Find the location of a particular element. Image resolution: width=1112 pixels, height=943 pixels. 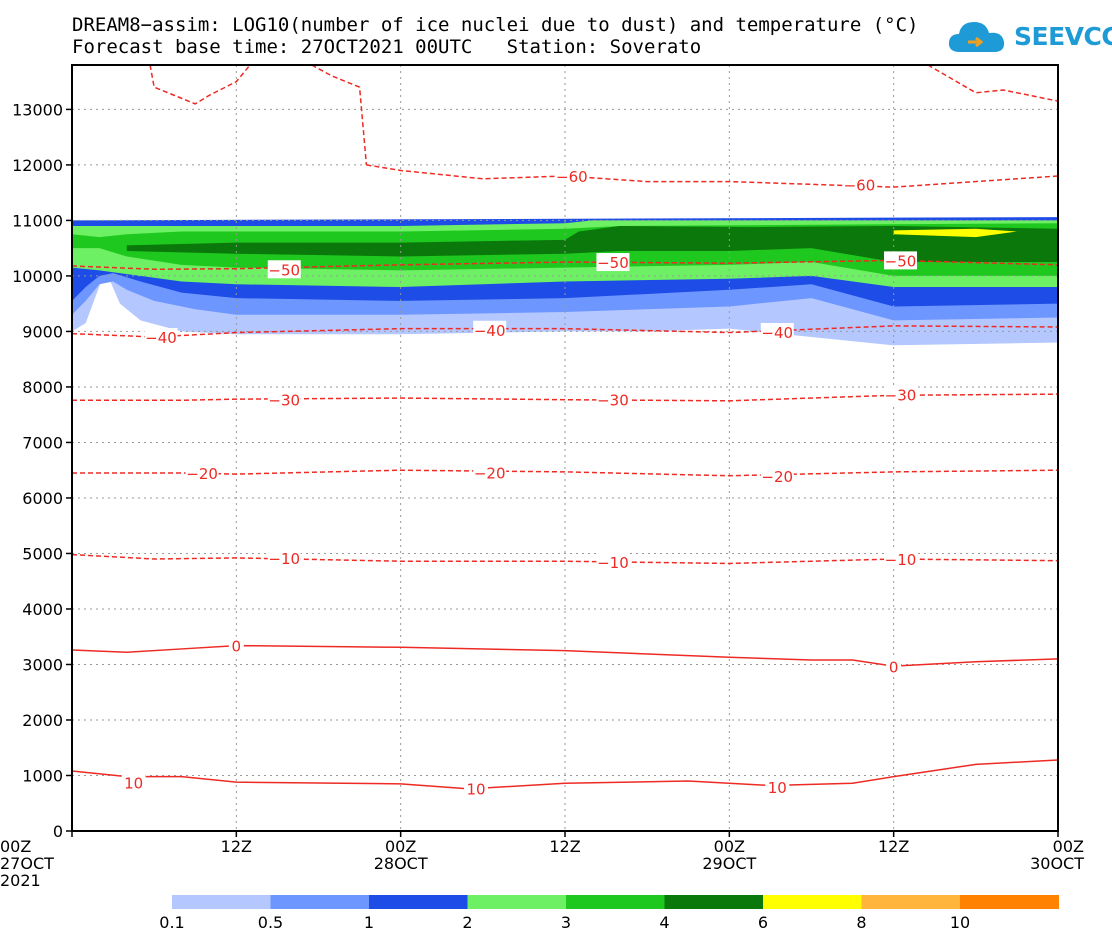

y-tick-label-3: 3000 is located at coordinates (42, 664).